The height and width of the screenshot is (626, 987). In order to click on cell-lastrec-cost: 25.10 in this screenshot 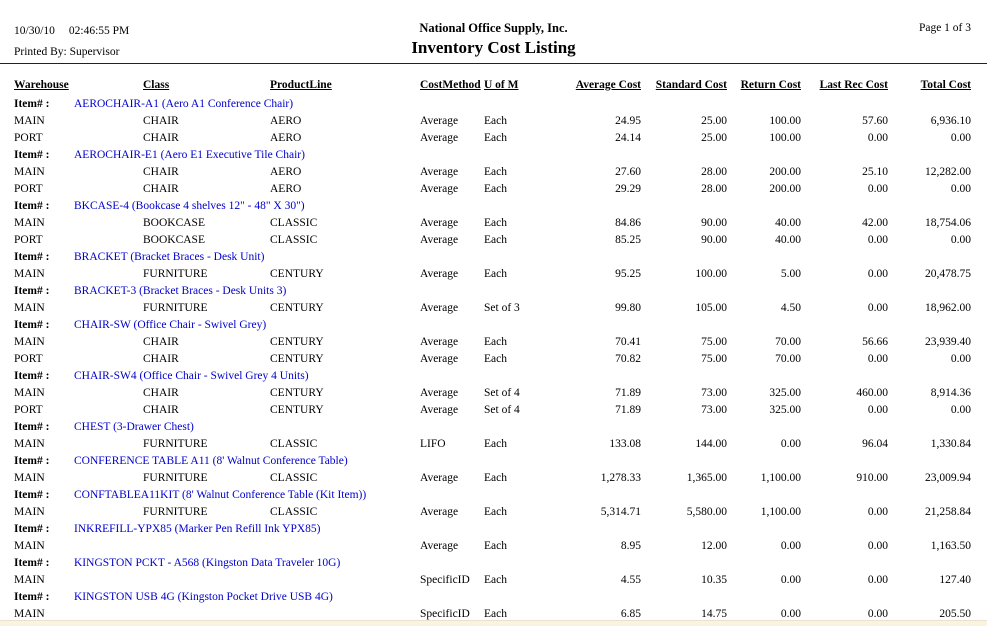, I will do `click(875, 172)`.